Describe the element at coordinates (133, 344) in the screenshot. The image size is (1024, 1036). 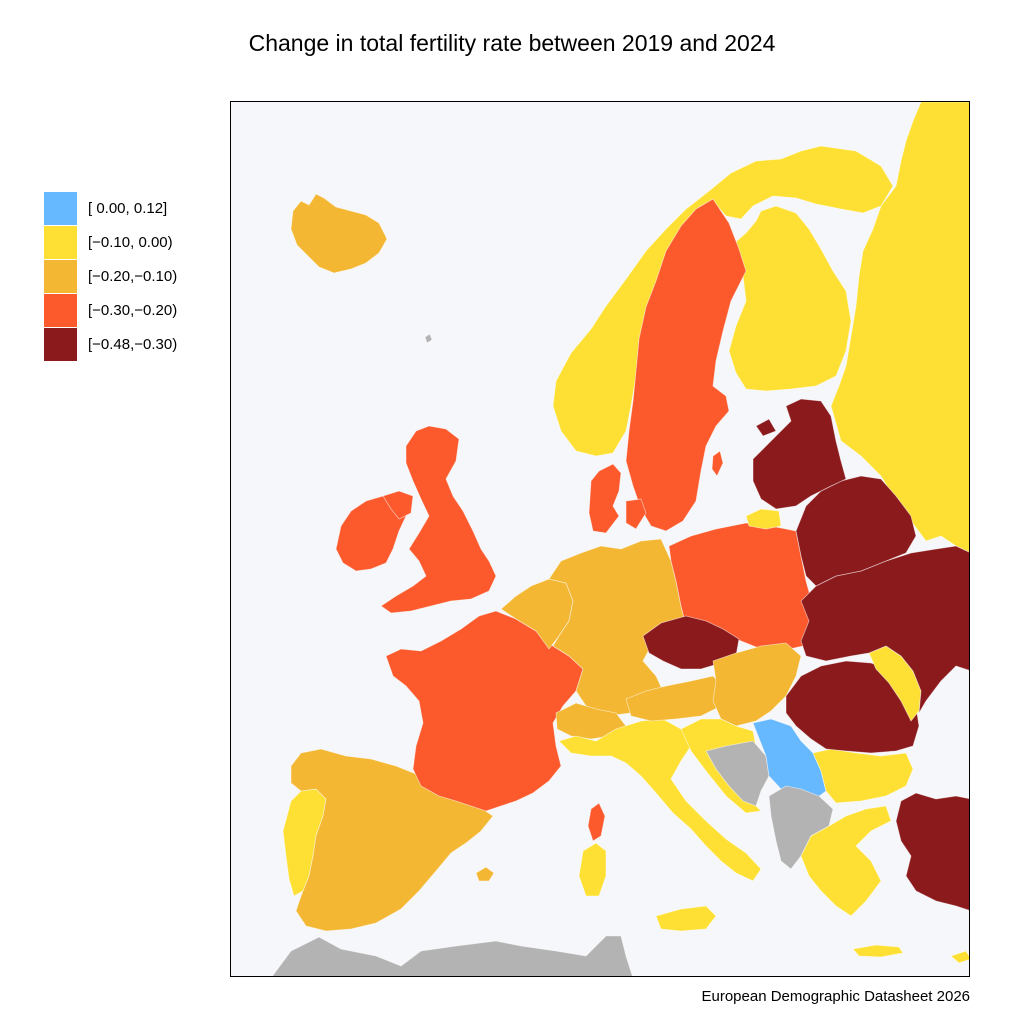
I see `legend-label: [−0.48,−0.30)` at that location.